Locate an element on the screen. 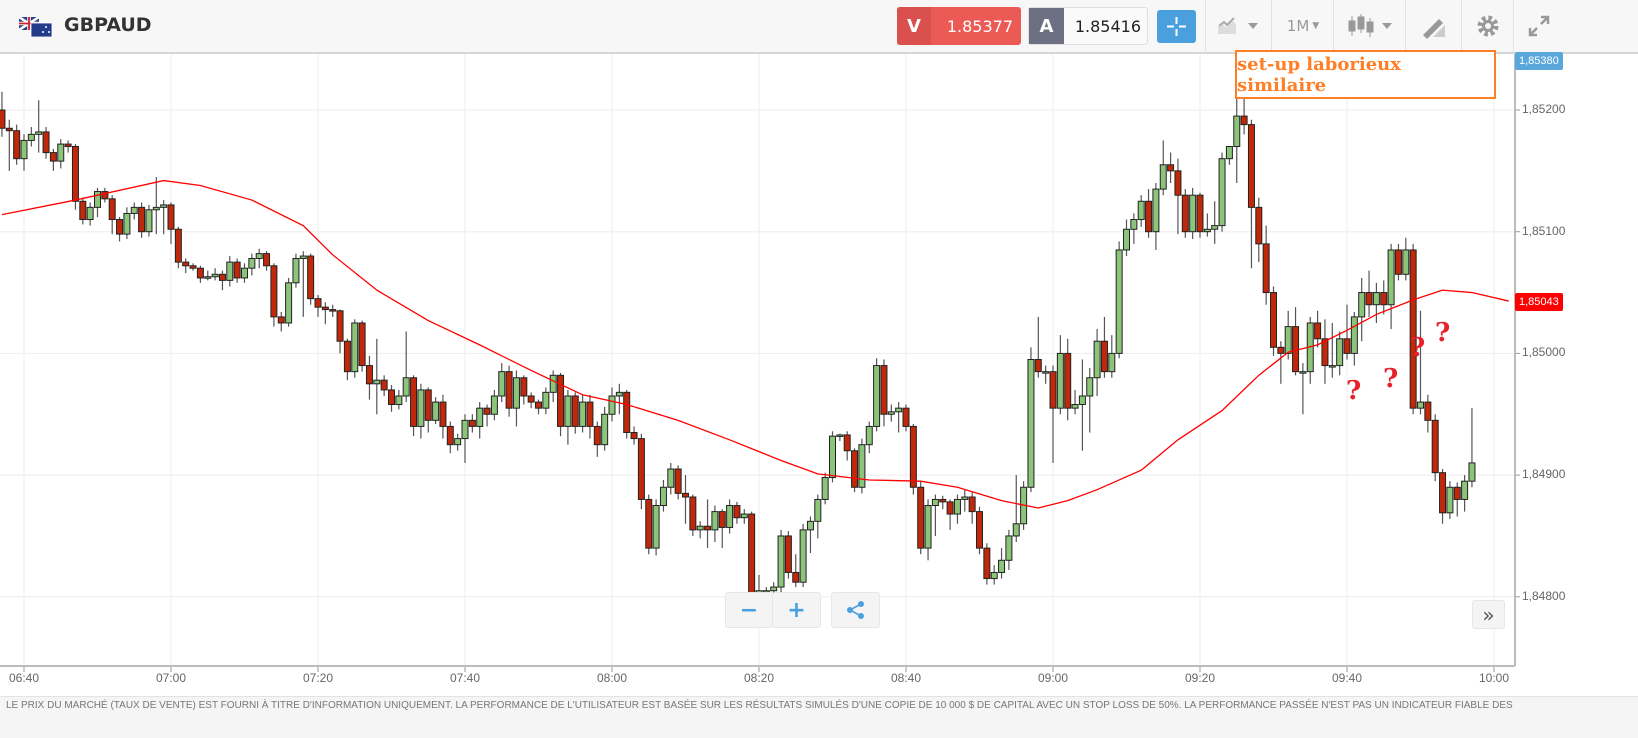  question-mark: ? is located at coordinates (1418, 348).